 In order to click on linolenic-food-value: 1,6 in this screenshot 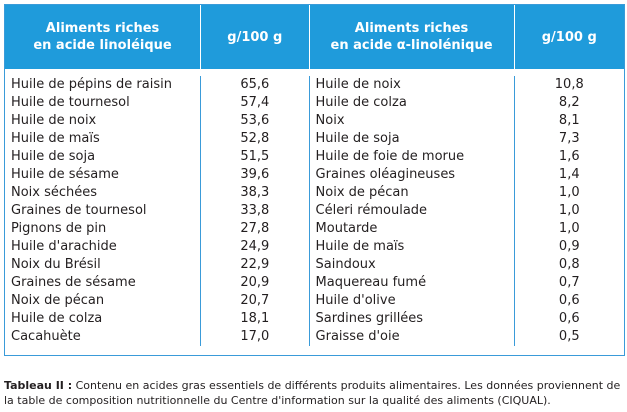, I will do `click(569, 156)`.